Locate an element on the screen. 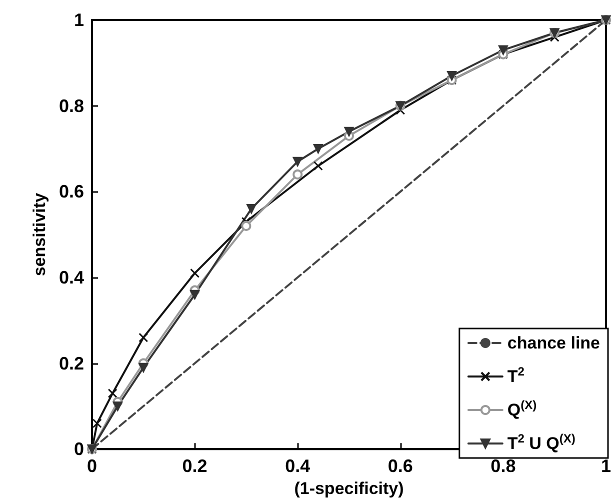 The image size is (614, 502). x-tick-label: 0.4 is located at coordinates (297, 466).